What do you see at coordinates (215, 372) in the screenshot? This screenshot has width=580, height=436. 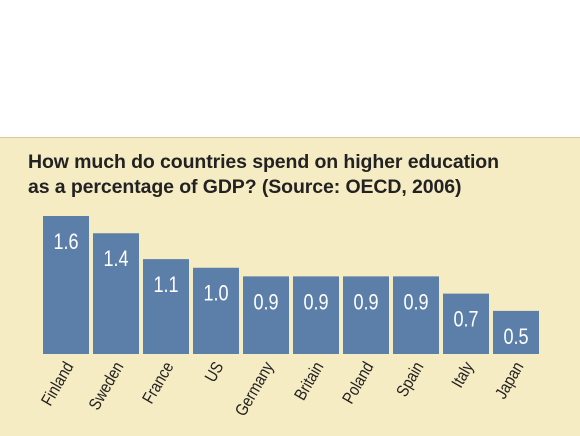 I see `tick-label-us: US` at bounding box center [215, 372].